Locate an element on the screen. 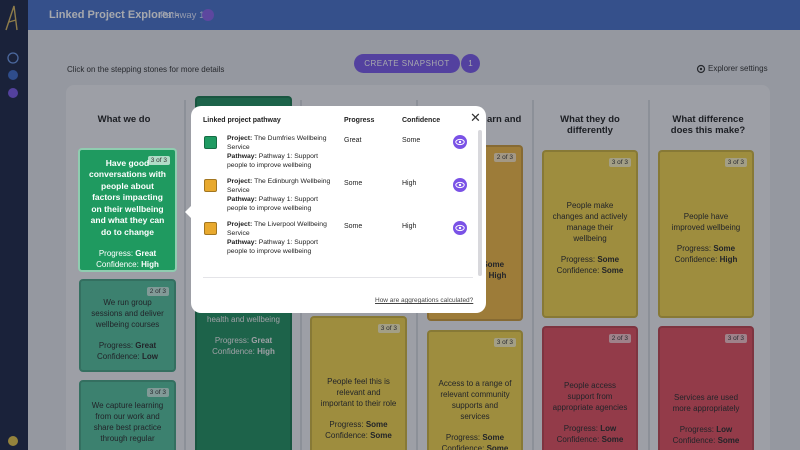 This screenshot has width=800, height=450. progress-line: Progress: Low is located at coordinates (706, 429).